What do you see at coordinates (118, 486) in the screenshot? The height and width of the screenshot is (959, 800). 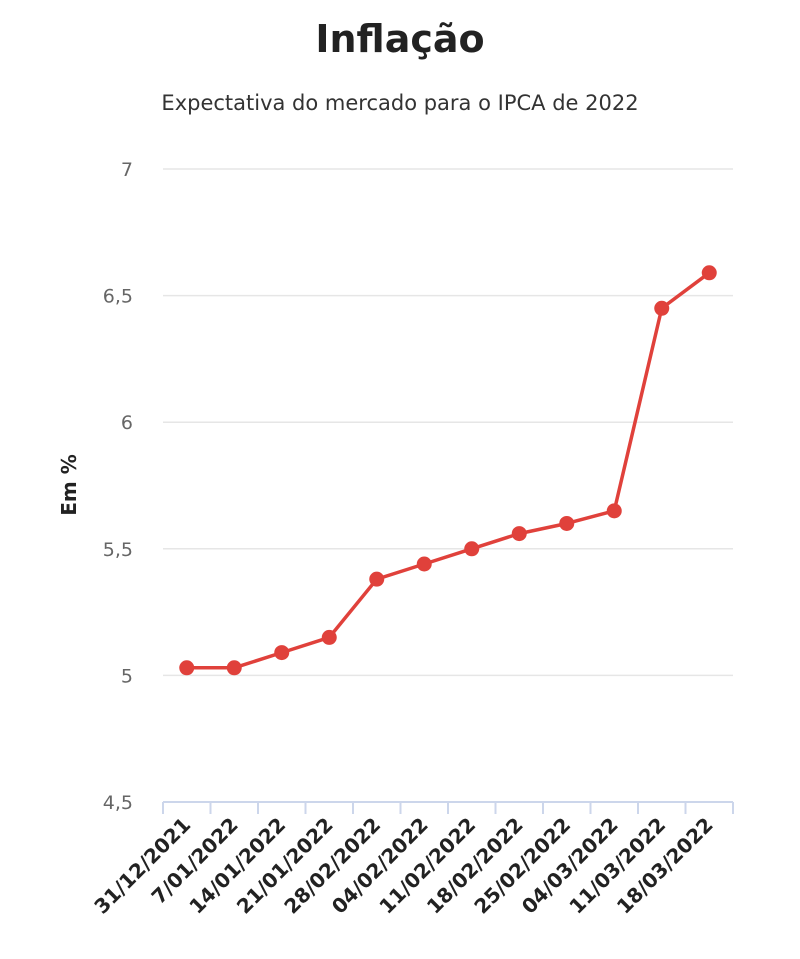 I see `y-axis-ticks: 4,5 5 5,5 6 6,5 7` at bounding box center [118, 486].